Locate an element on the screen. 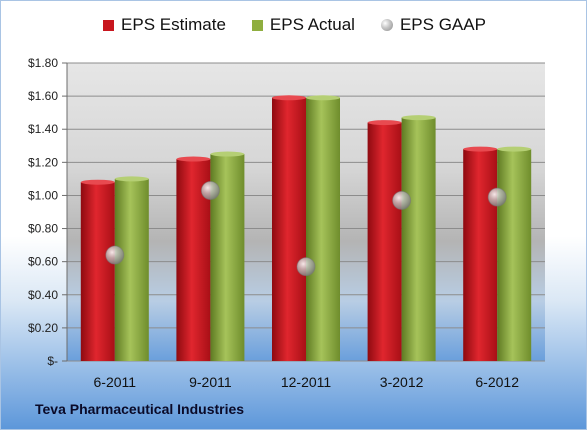  x-tick-label: 12-2011 is located at coordinates (306, 382).